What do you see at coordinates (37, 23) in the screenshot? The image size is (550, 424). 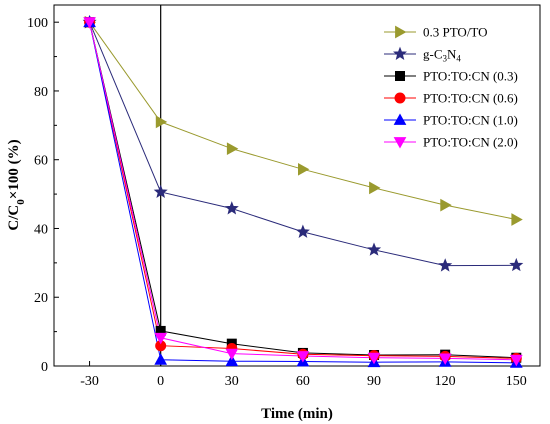 I see `y-tick-label: 100` at bounding box center [37, 23].